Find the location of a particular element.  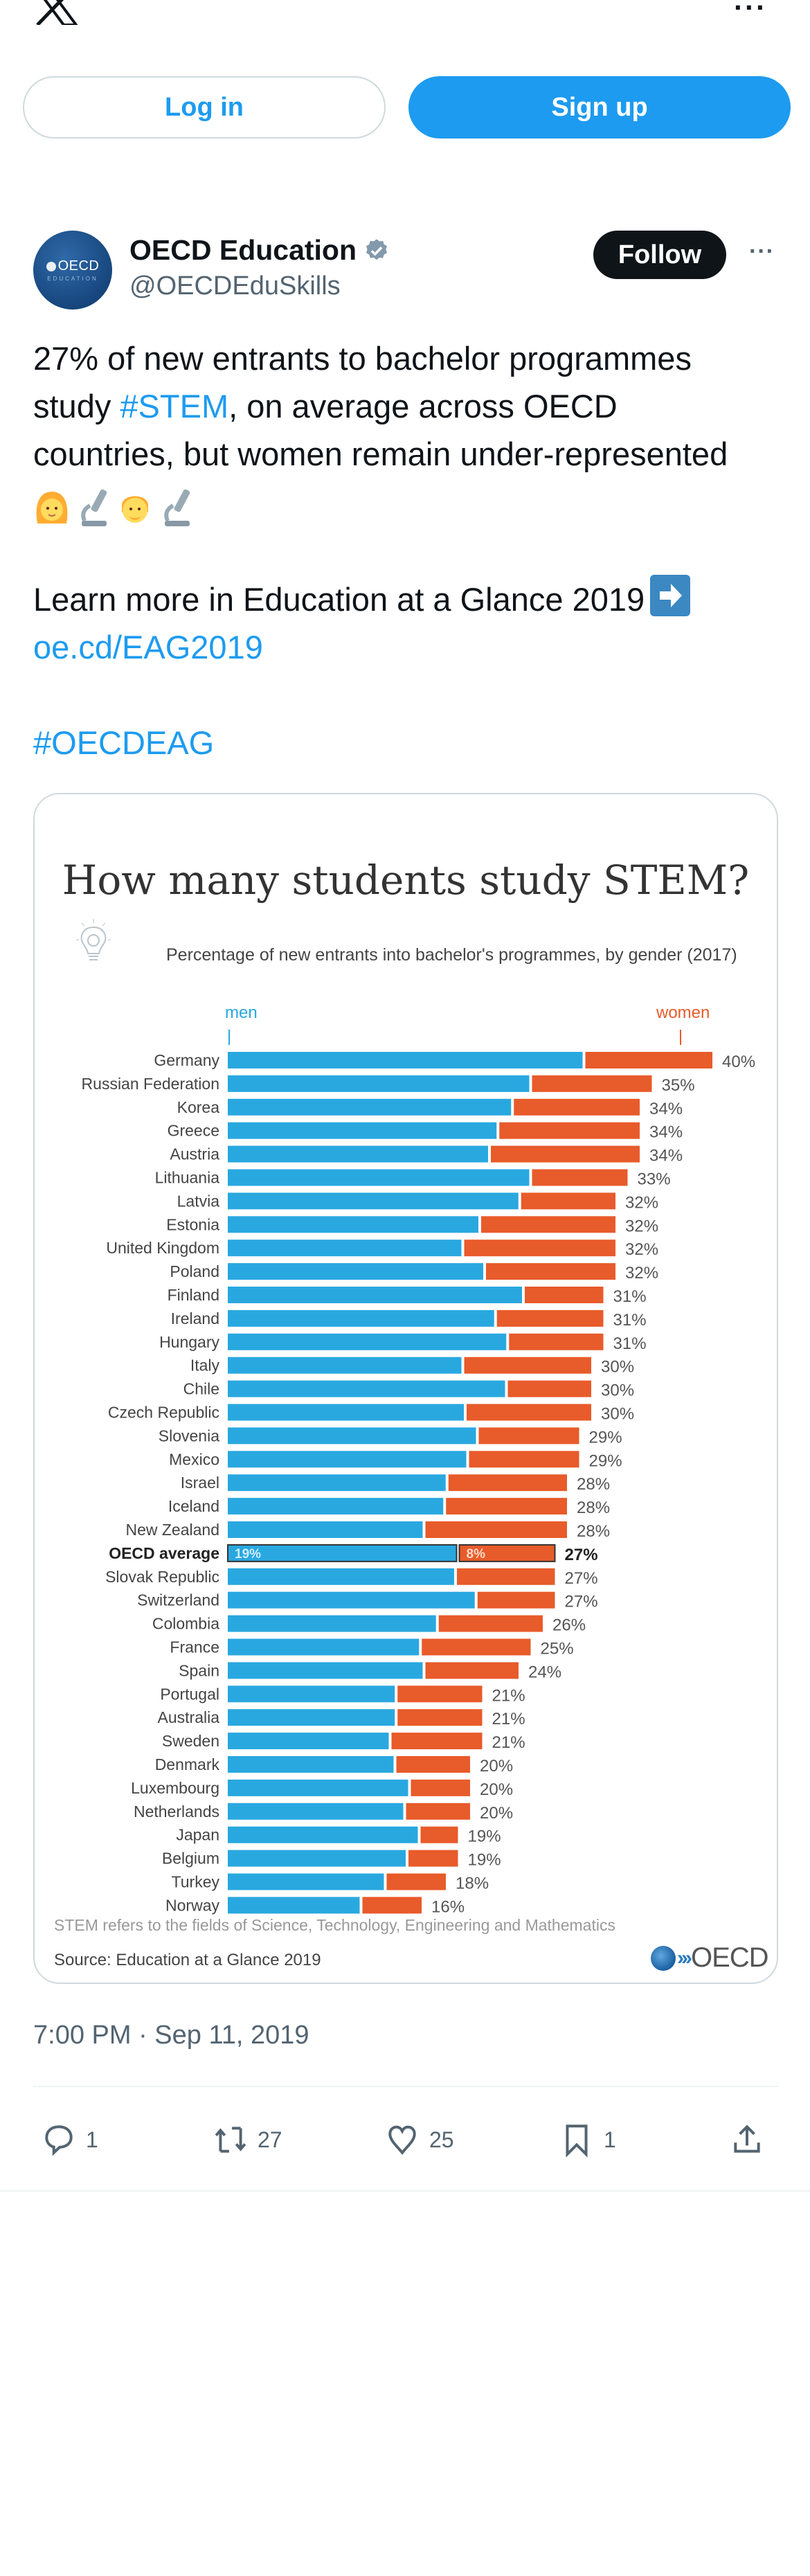

eag2019-link: oe.cd/EAG2019 is located at coordinates (148, 647).